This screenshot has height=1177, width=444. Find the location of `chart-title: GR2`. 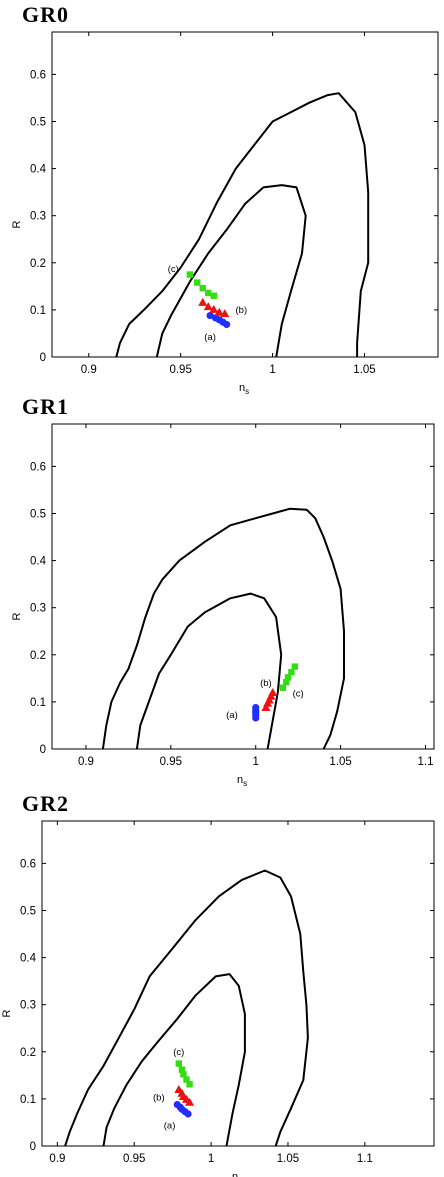

chart-title: GR2 is located at coordinates (45, 803).